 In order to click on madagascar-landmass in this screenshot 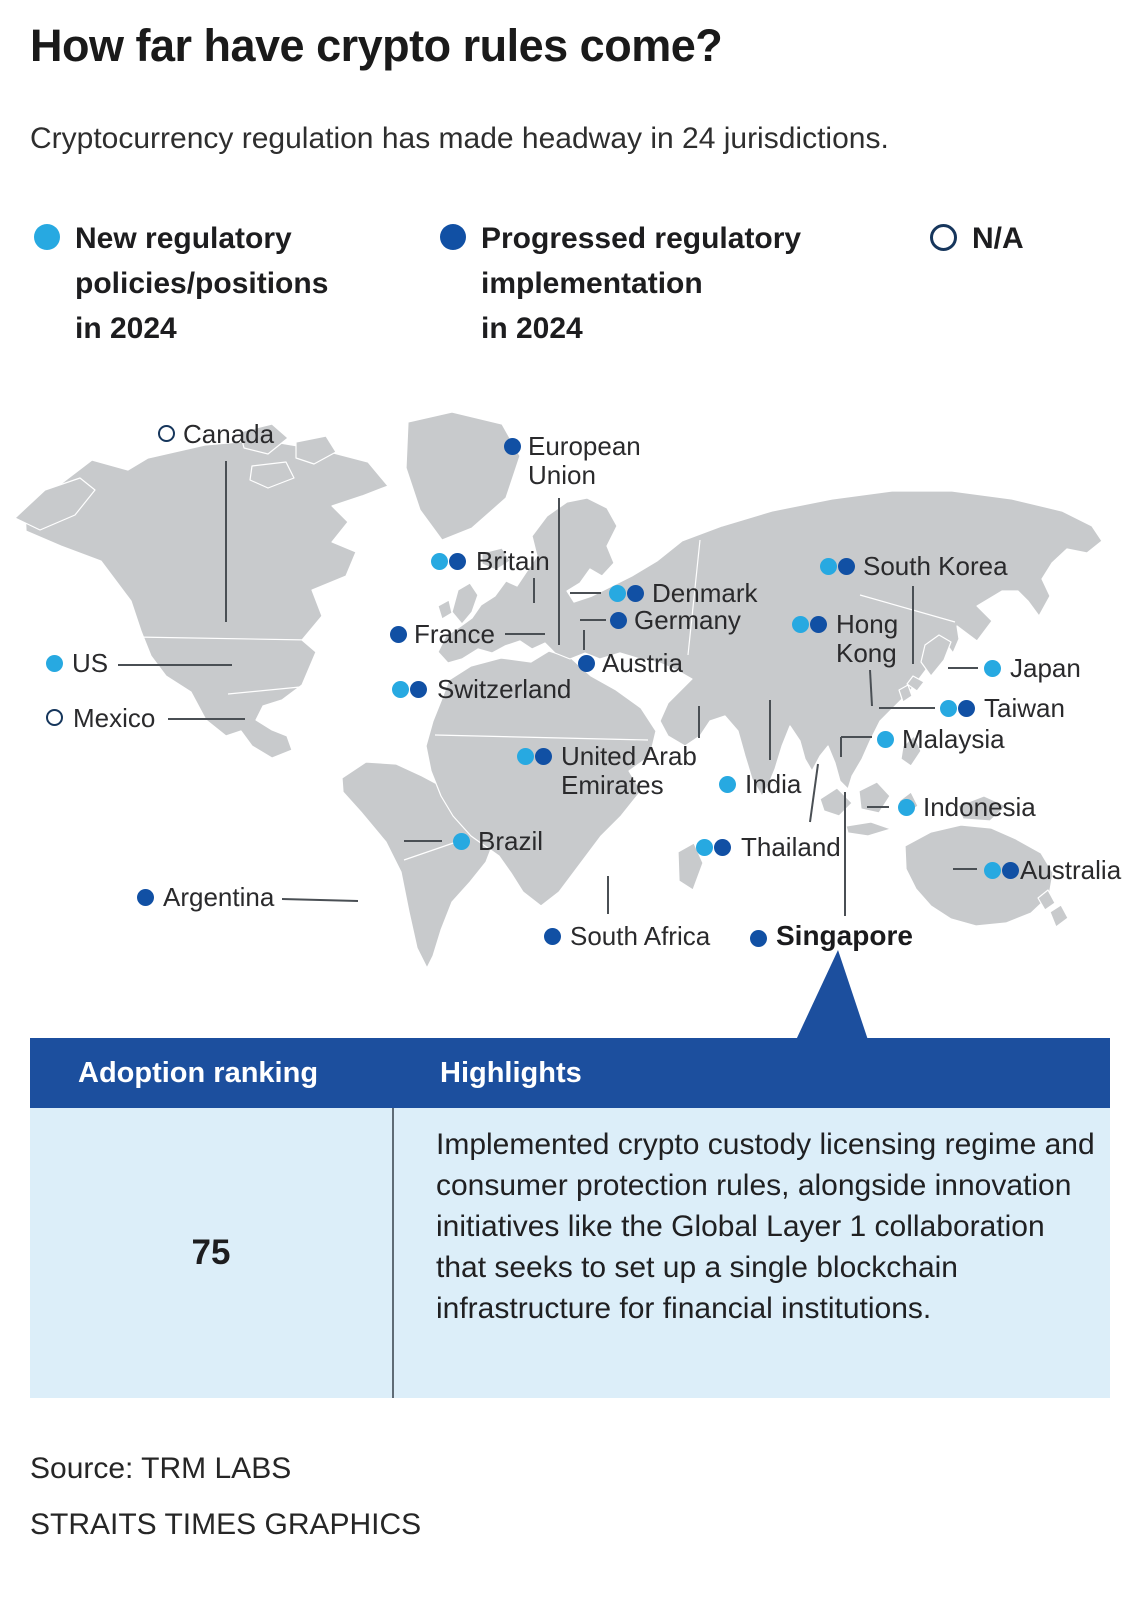, I will do `click(690, 866)`.